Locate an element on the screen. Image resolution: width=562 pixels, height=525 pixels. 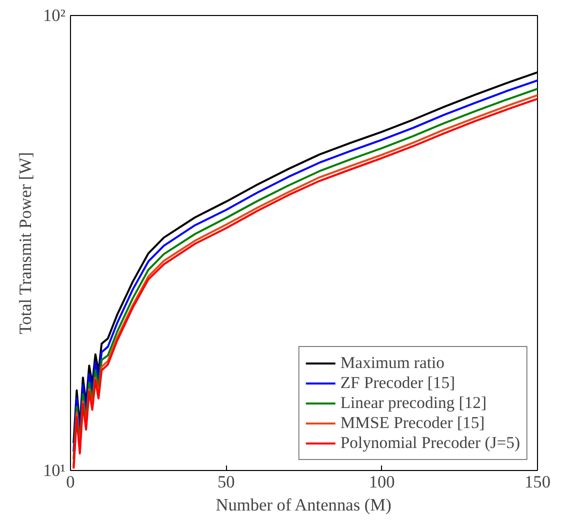
y-tick-label: 10² is located at coordinates (54, 15).